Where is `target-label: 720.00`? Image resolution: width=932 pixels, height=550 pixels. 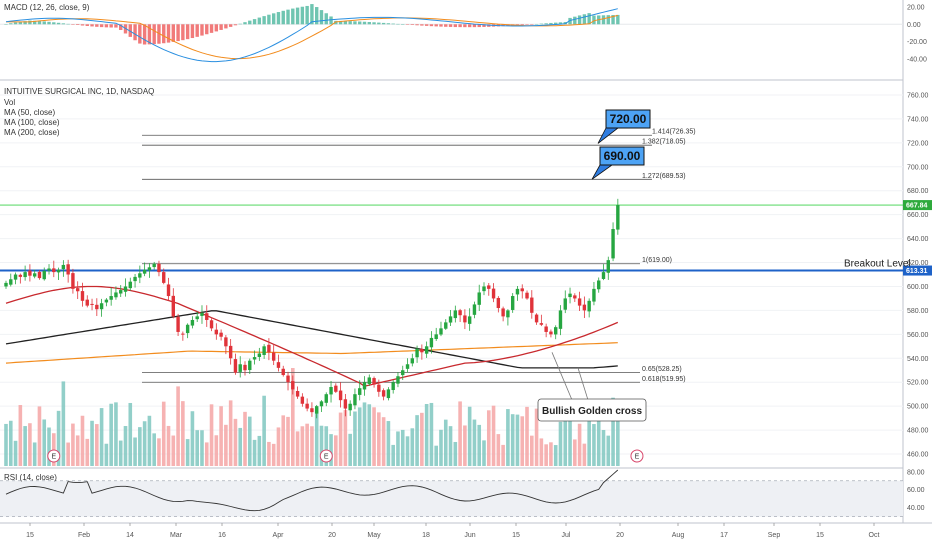
target-label: 720.00 is located at coordinates (628, 119).